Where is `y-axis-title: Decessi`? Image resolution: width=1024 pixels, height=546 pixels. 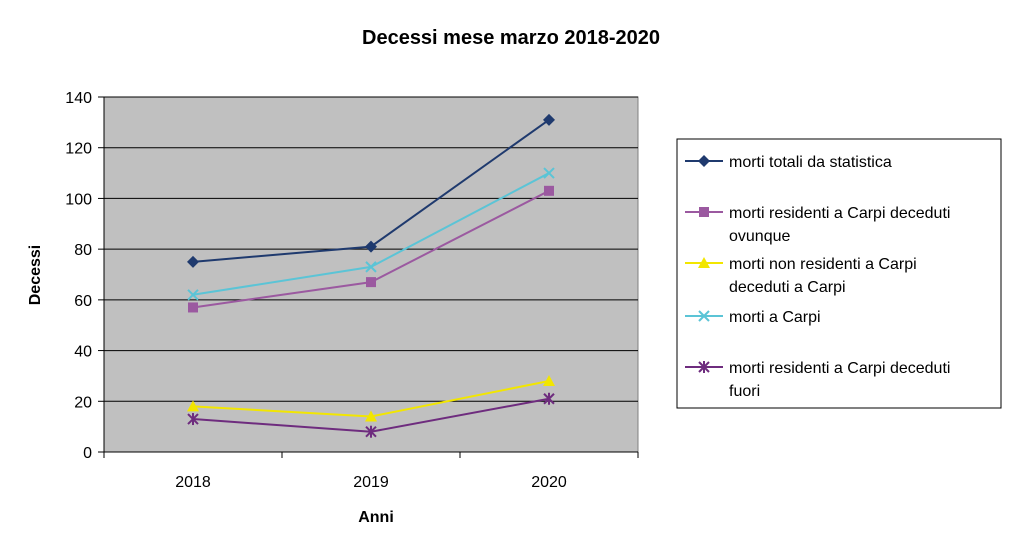
y-axis-title: Decessi is located at coordinates (35, 275).